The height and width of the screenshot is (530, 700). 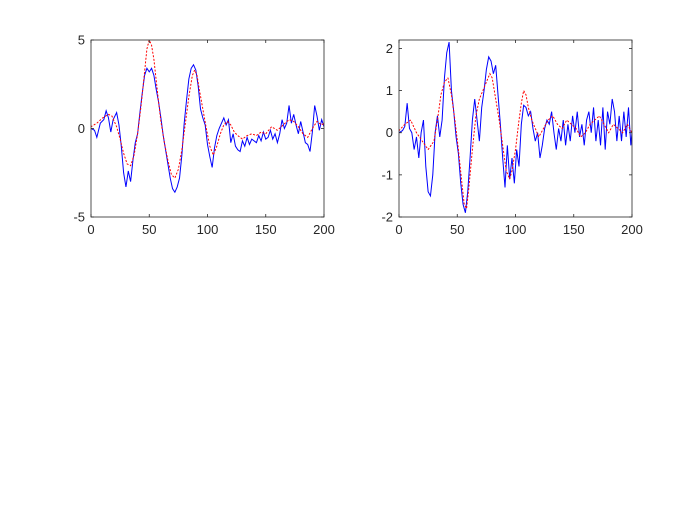 I want to click on right-subplot: 0 50 100 150 200 -2 -1 0 1 2, so click(x=512, y=138).